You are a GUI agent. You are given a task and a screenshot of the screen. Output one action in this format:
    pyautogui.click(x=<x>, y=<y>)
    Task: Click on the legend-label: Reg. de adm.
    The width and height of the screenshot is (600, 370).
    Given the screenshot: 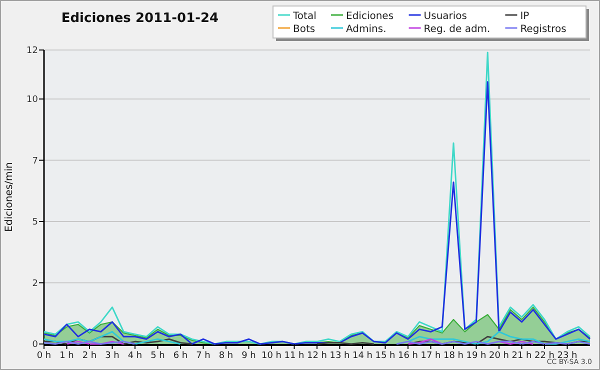 What is the action you would take?
    pyautogui.click(x=457, y=29)
    